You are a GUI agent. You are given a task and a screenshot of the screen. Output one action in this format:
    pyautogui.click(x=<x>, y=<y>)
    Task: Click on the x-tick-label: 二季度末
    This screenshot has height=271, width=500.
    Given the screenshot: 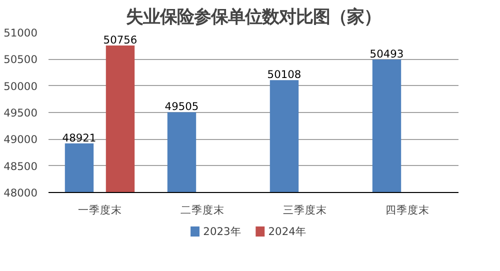 What is the action you would take?
    pyautogui.click(x=202, y=210)
    